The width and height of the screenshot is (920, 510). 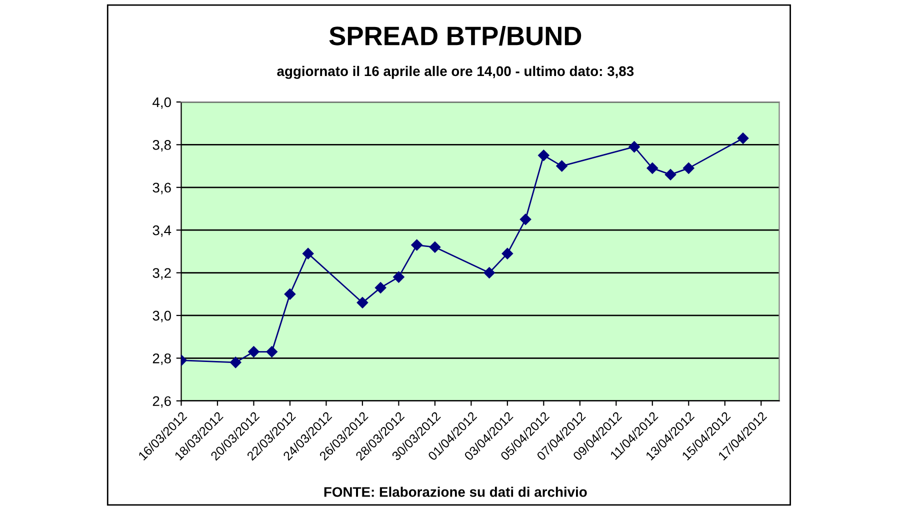 What do you see at coordinates (161, 103) in the screenshot?
I see `y-tick-label: 4,0` at bounding box center [161, 103].